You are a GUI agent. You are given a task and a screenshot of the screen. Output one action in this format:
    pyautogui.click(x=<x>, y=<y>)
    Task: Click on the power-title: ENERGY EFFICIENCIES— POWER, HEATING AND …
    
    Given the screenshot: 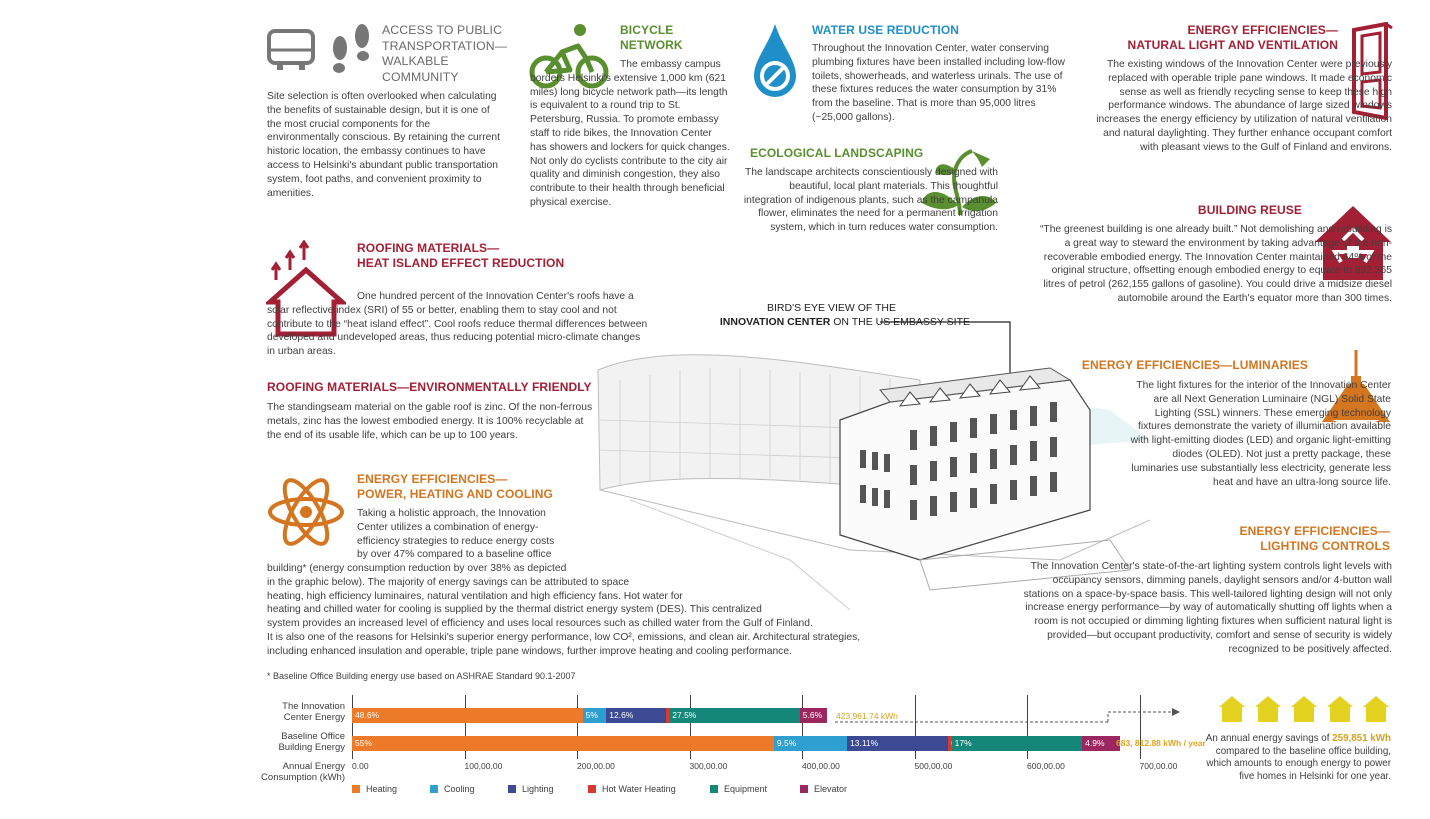 What is the action you would take?
    pyautogui.click(x=455, y=487)
    